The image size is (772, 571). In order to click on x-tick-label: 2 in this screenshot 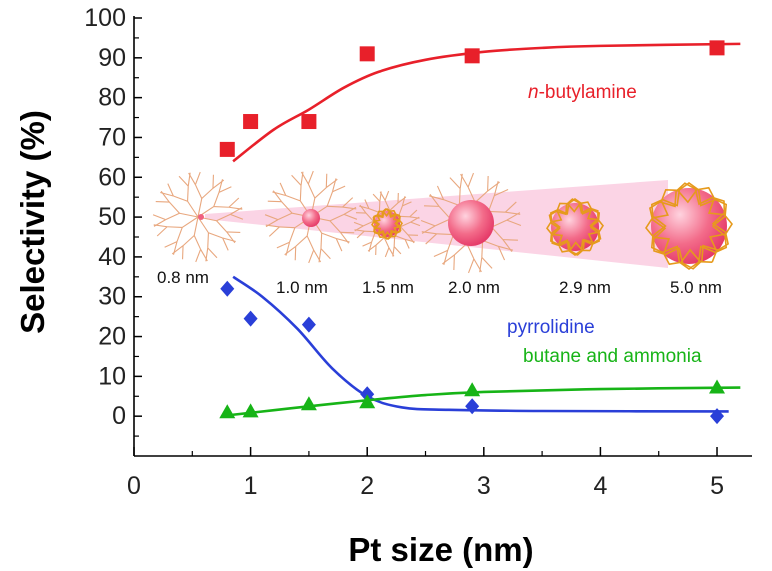, I will do `click(367, 486)`.